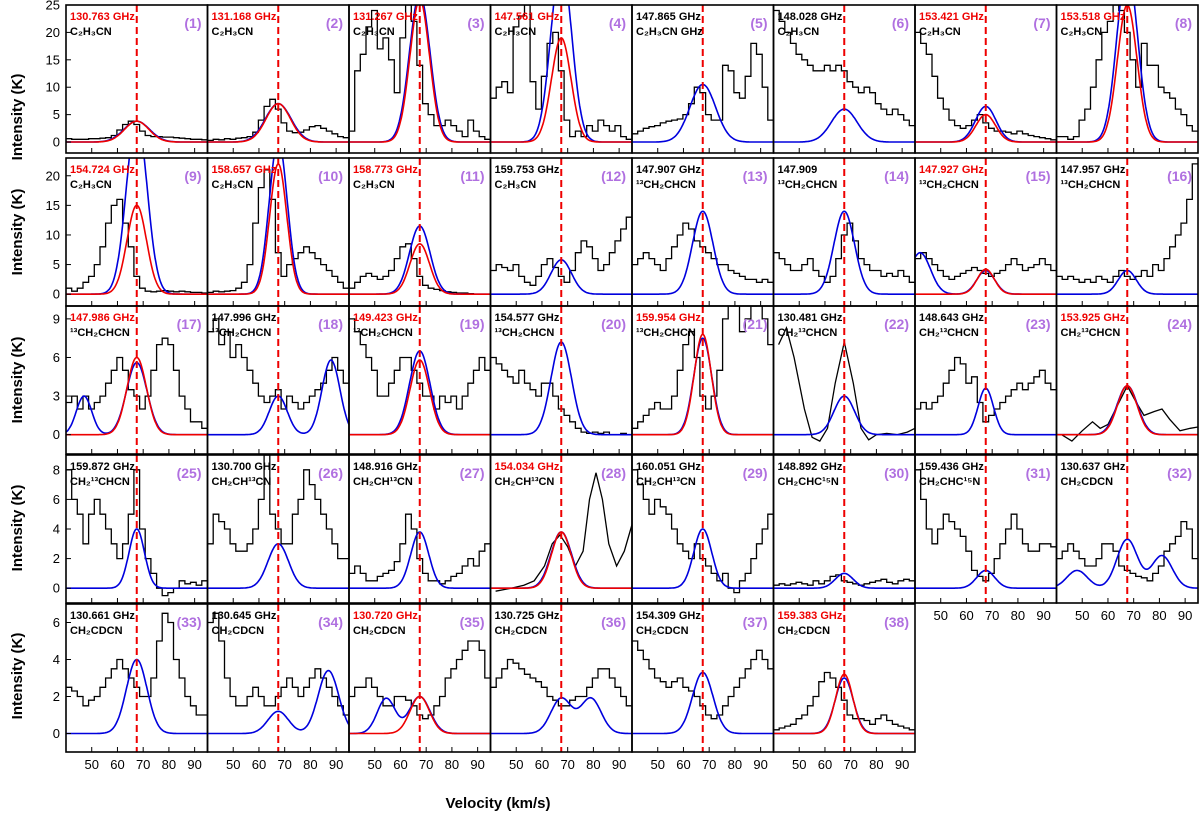  Describe the element at coordinates (755, 176) in the screenshot. I see `panel-index: (13)` at that location.